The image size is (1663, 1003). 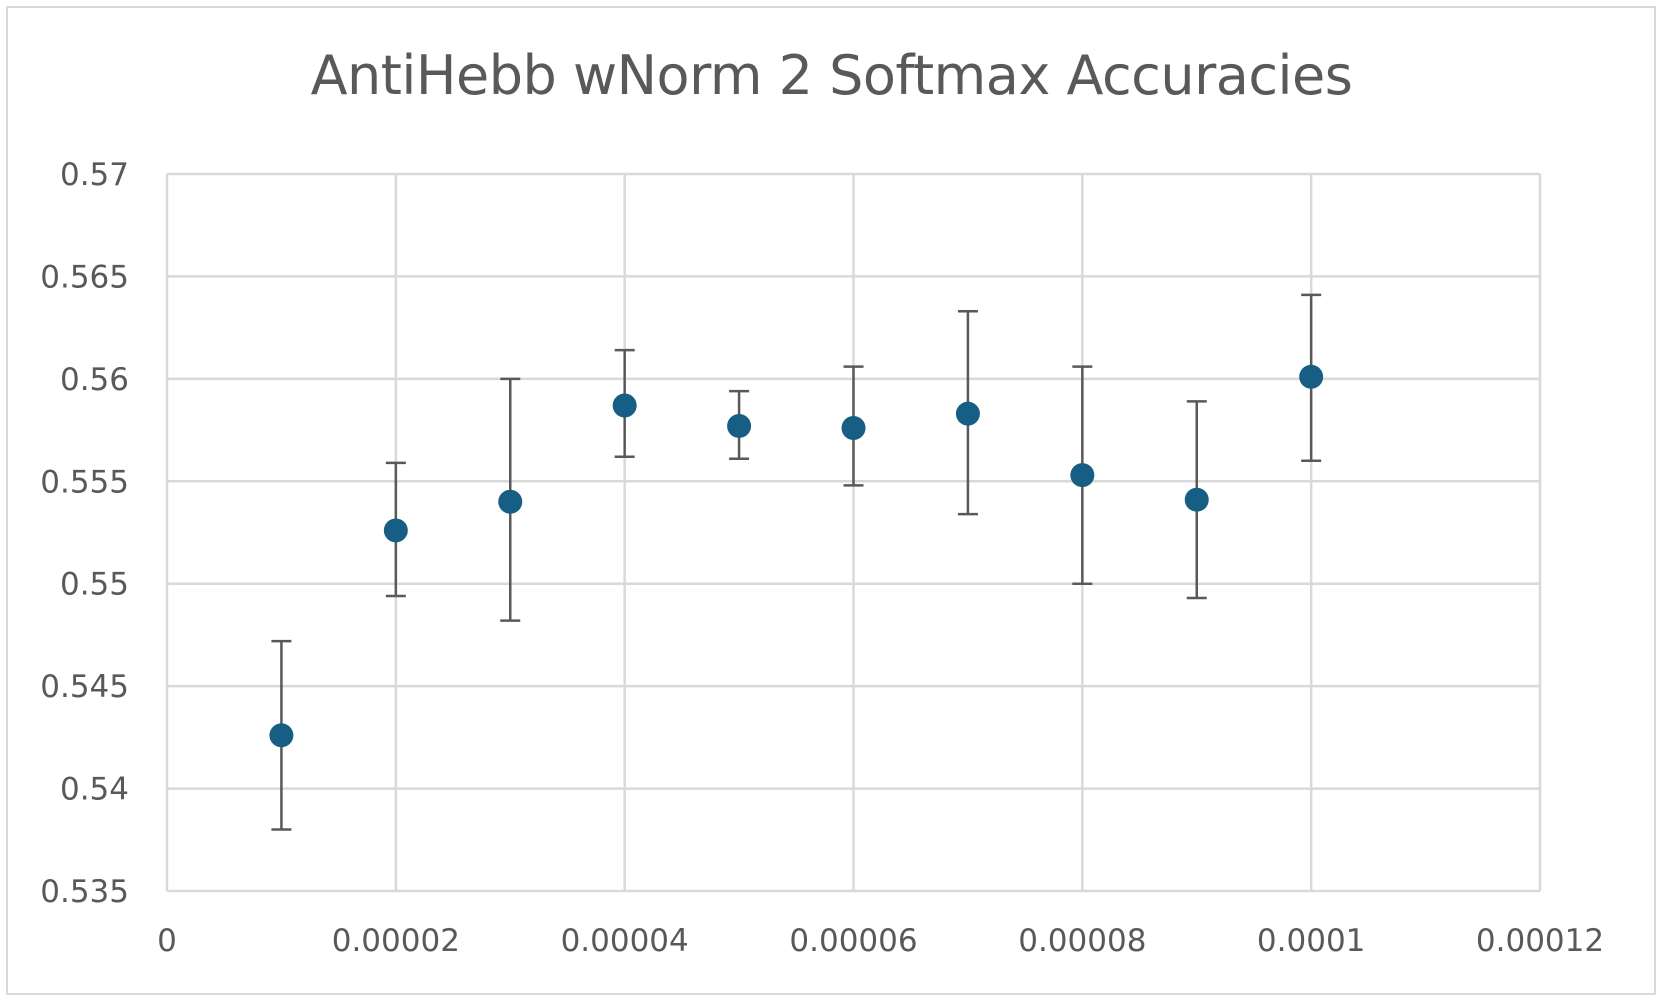 I want to click on x-tick-label: 0.00004, so click(x=625, y=941).